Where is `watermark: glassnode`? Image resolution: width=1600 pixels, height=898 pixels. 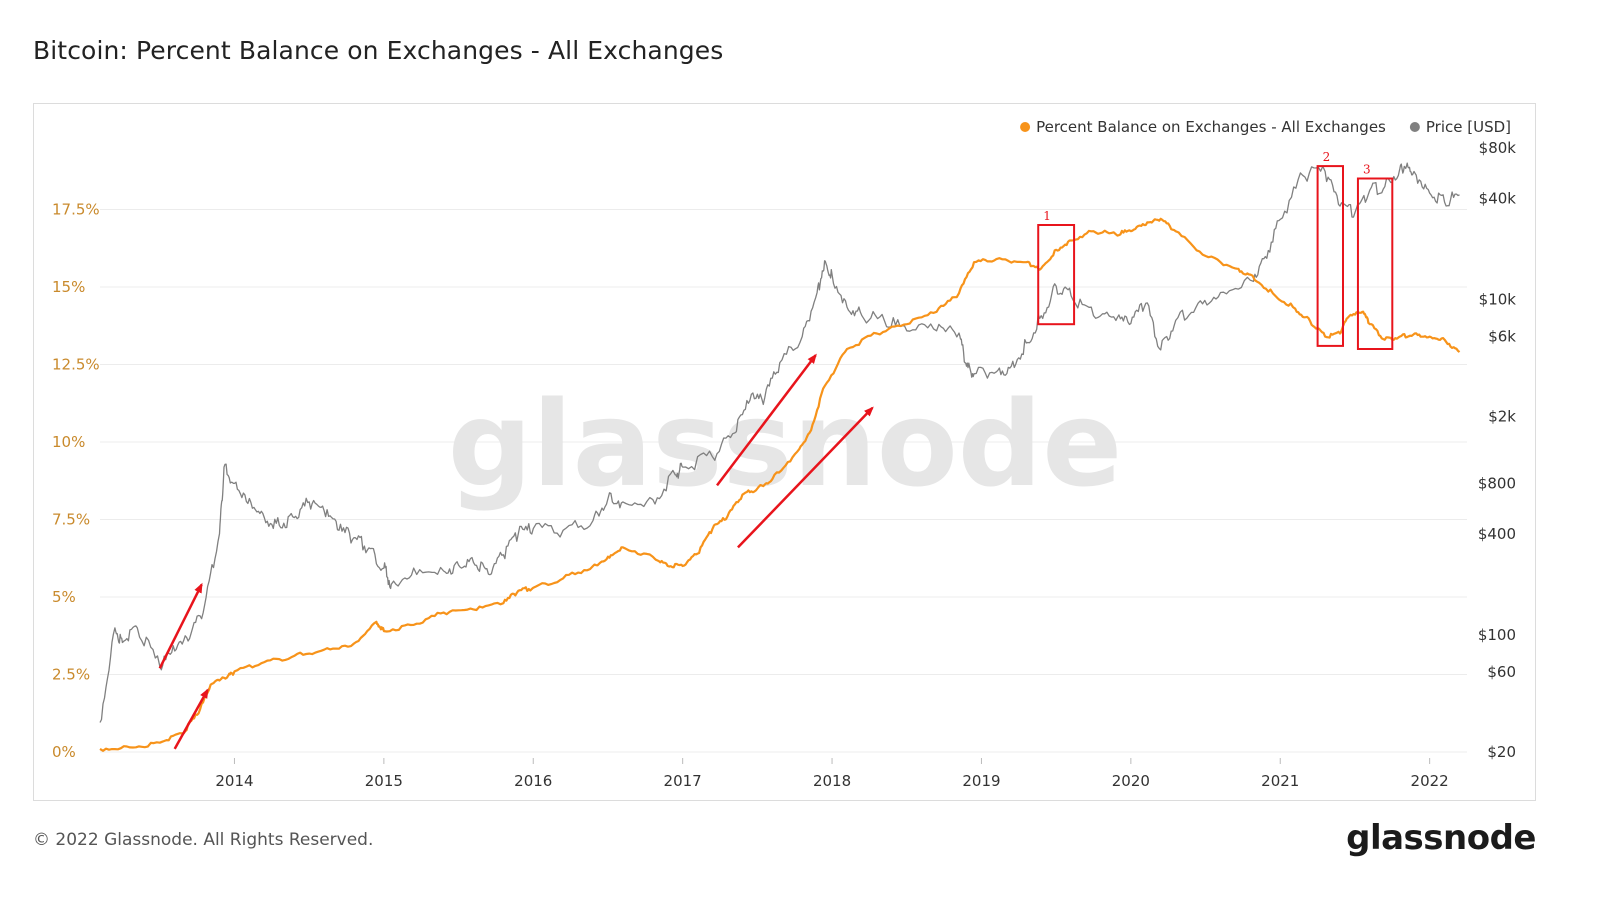 watermark: glassnode is located at coordinates (785, 444).